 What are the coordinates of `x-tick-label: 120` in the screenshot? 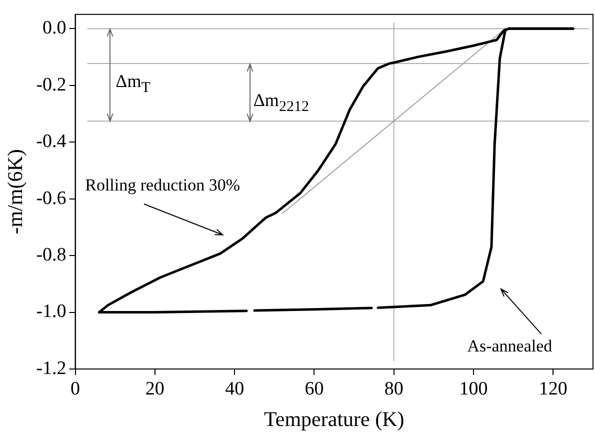 It's located at (553, 389).